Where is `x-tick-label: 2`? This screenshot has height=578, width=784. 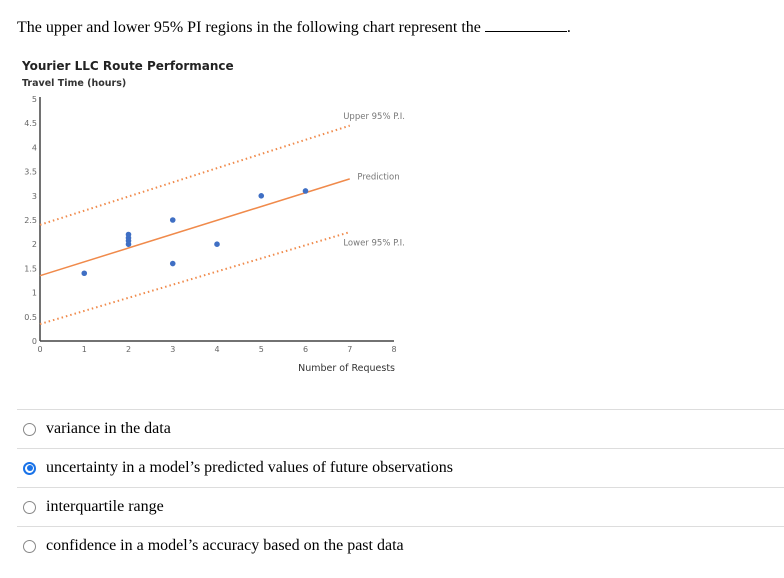
x-tick-label: 2 is located at coordinates (128, 349).